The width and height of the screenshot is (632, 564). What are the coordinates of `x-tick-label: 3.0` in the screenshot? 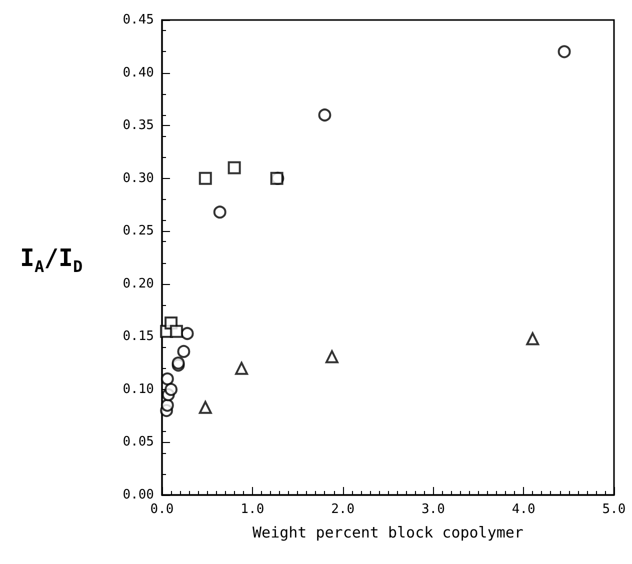 It's located at (433, 509).